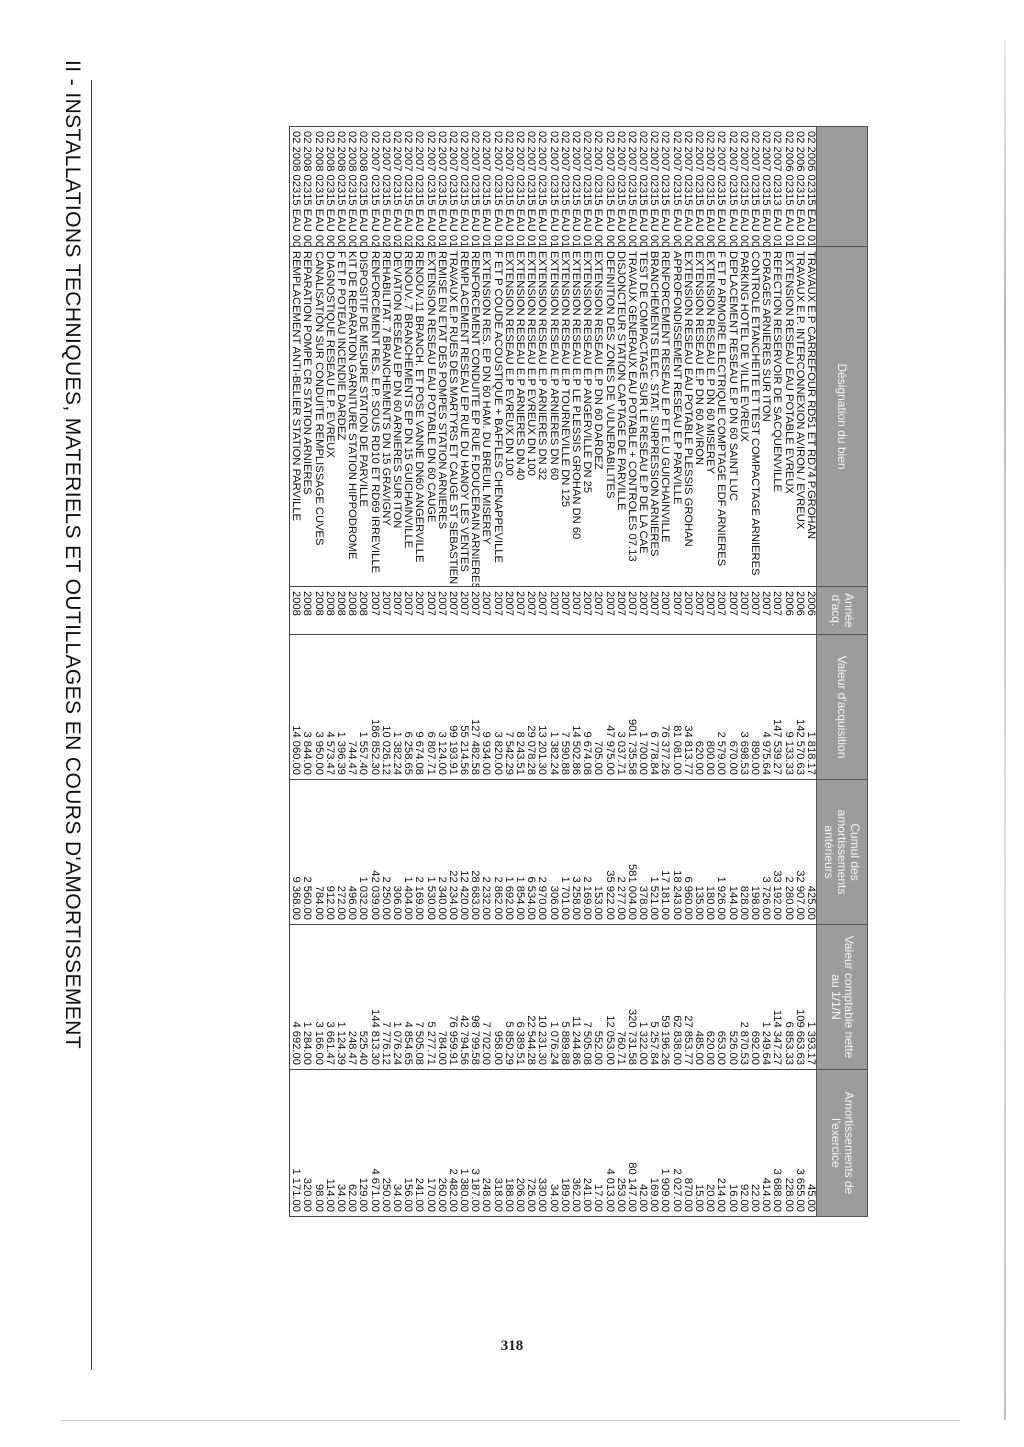  What do you see at coordinates (799, 1143) in the screenshot?
I see `year-depreciation: 3 655.00` at bounding box center [799, 1143].